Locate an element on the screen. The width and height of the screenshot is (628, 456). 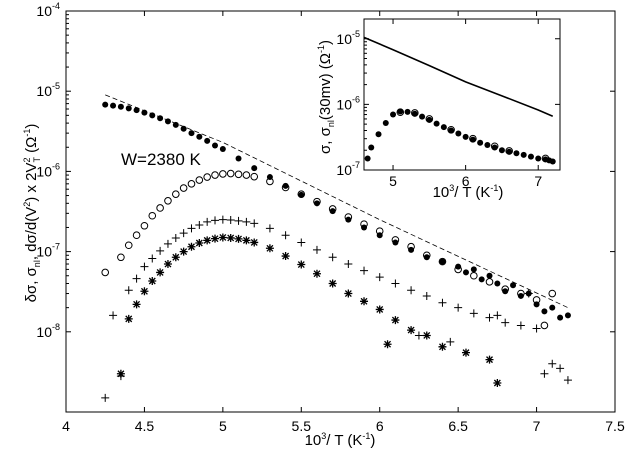
inset-plot-series is located at coordinates (459, 100).